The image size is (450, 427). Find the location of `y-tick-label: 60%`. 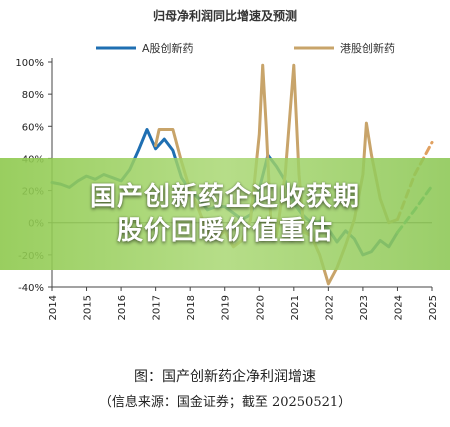

y-tick-label: 60% is located at coordinates (33, 127).